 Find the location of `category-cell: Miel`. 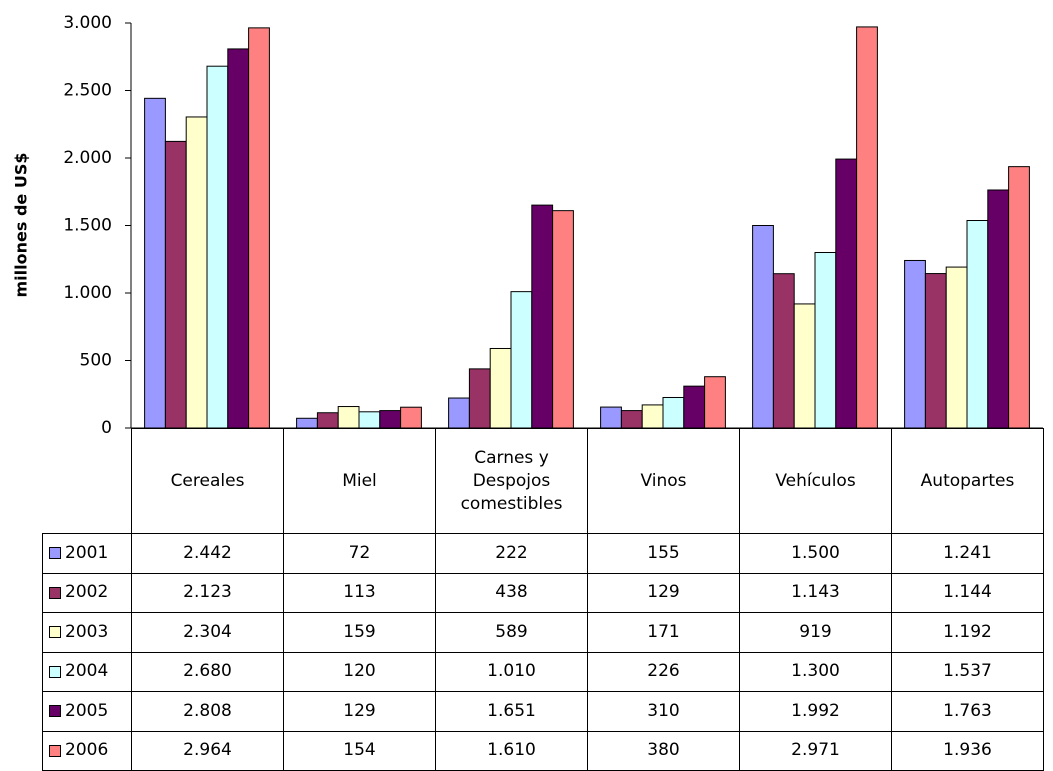

category-cell: Miel is located at coordinates (359, 481).